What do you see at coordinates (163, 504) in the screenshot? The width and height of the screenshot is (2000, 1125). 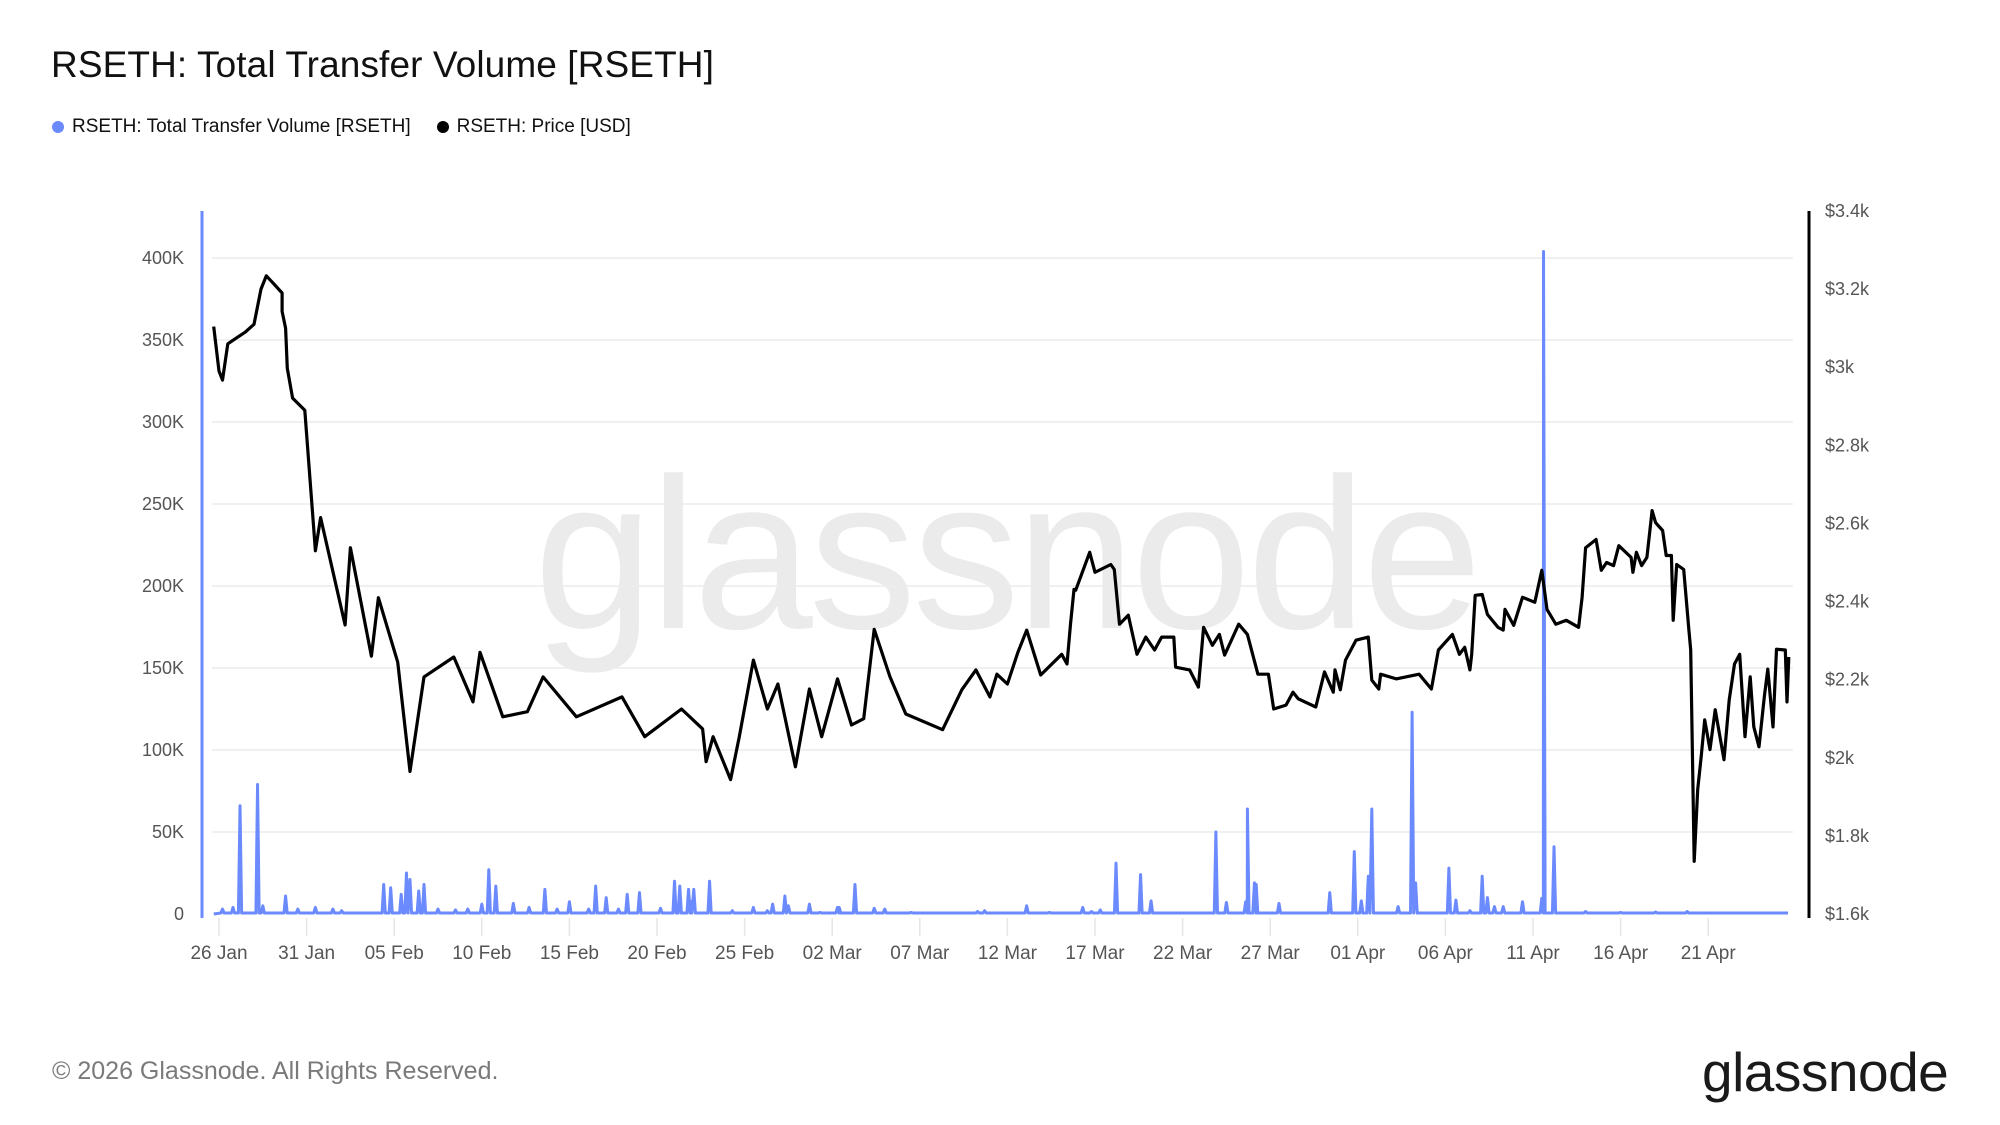 I see `svg-text: 250K` at bounding box center [163, 504].